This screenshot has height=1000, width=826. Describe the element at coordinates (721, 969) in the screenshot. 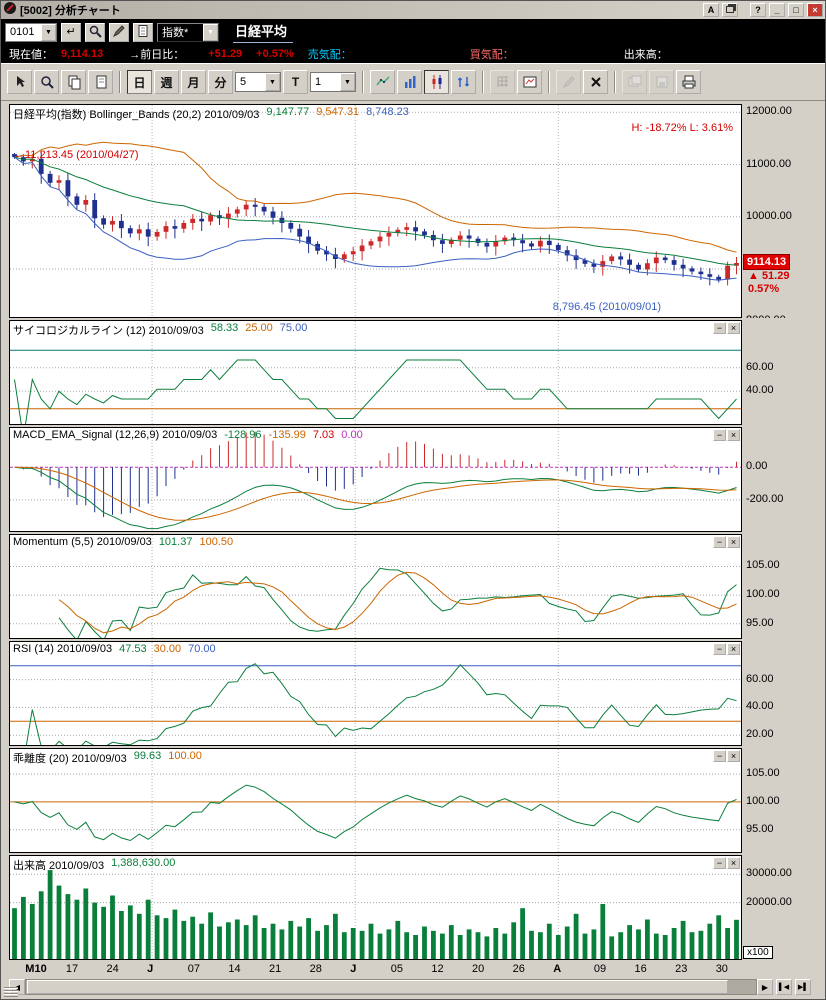

I see `x-axis-label: 30` at that location.